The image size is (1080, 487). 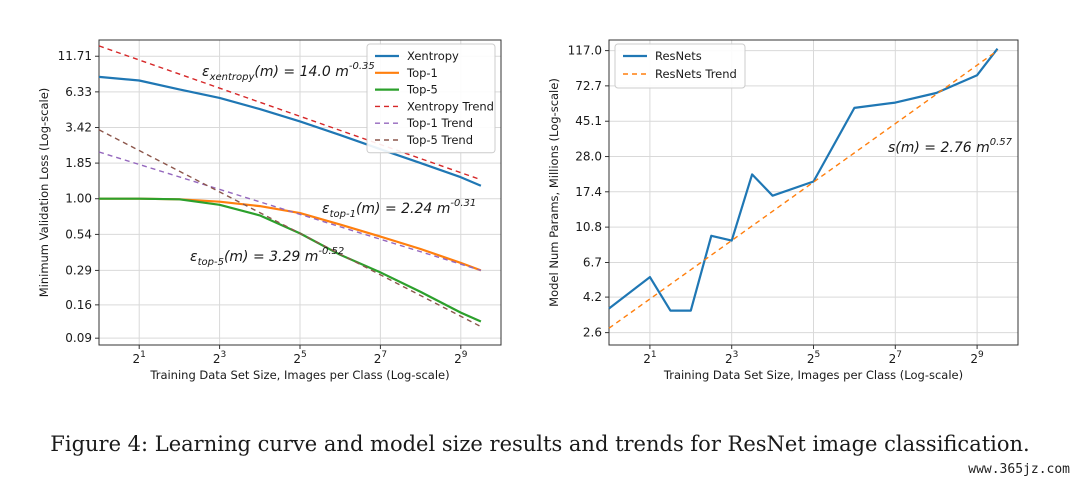 What do you see at coordinates (399, 209) in the screenshot?
I see `annotation-top1: εtop-1(m) = 2.24 m-0.31` at bounding box center [399, 209].